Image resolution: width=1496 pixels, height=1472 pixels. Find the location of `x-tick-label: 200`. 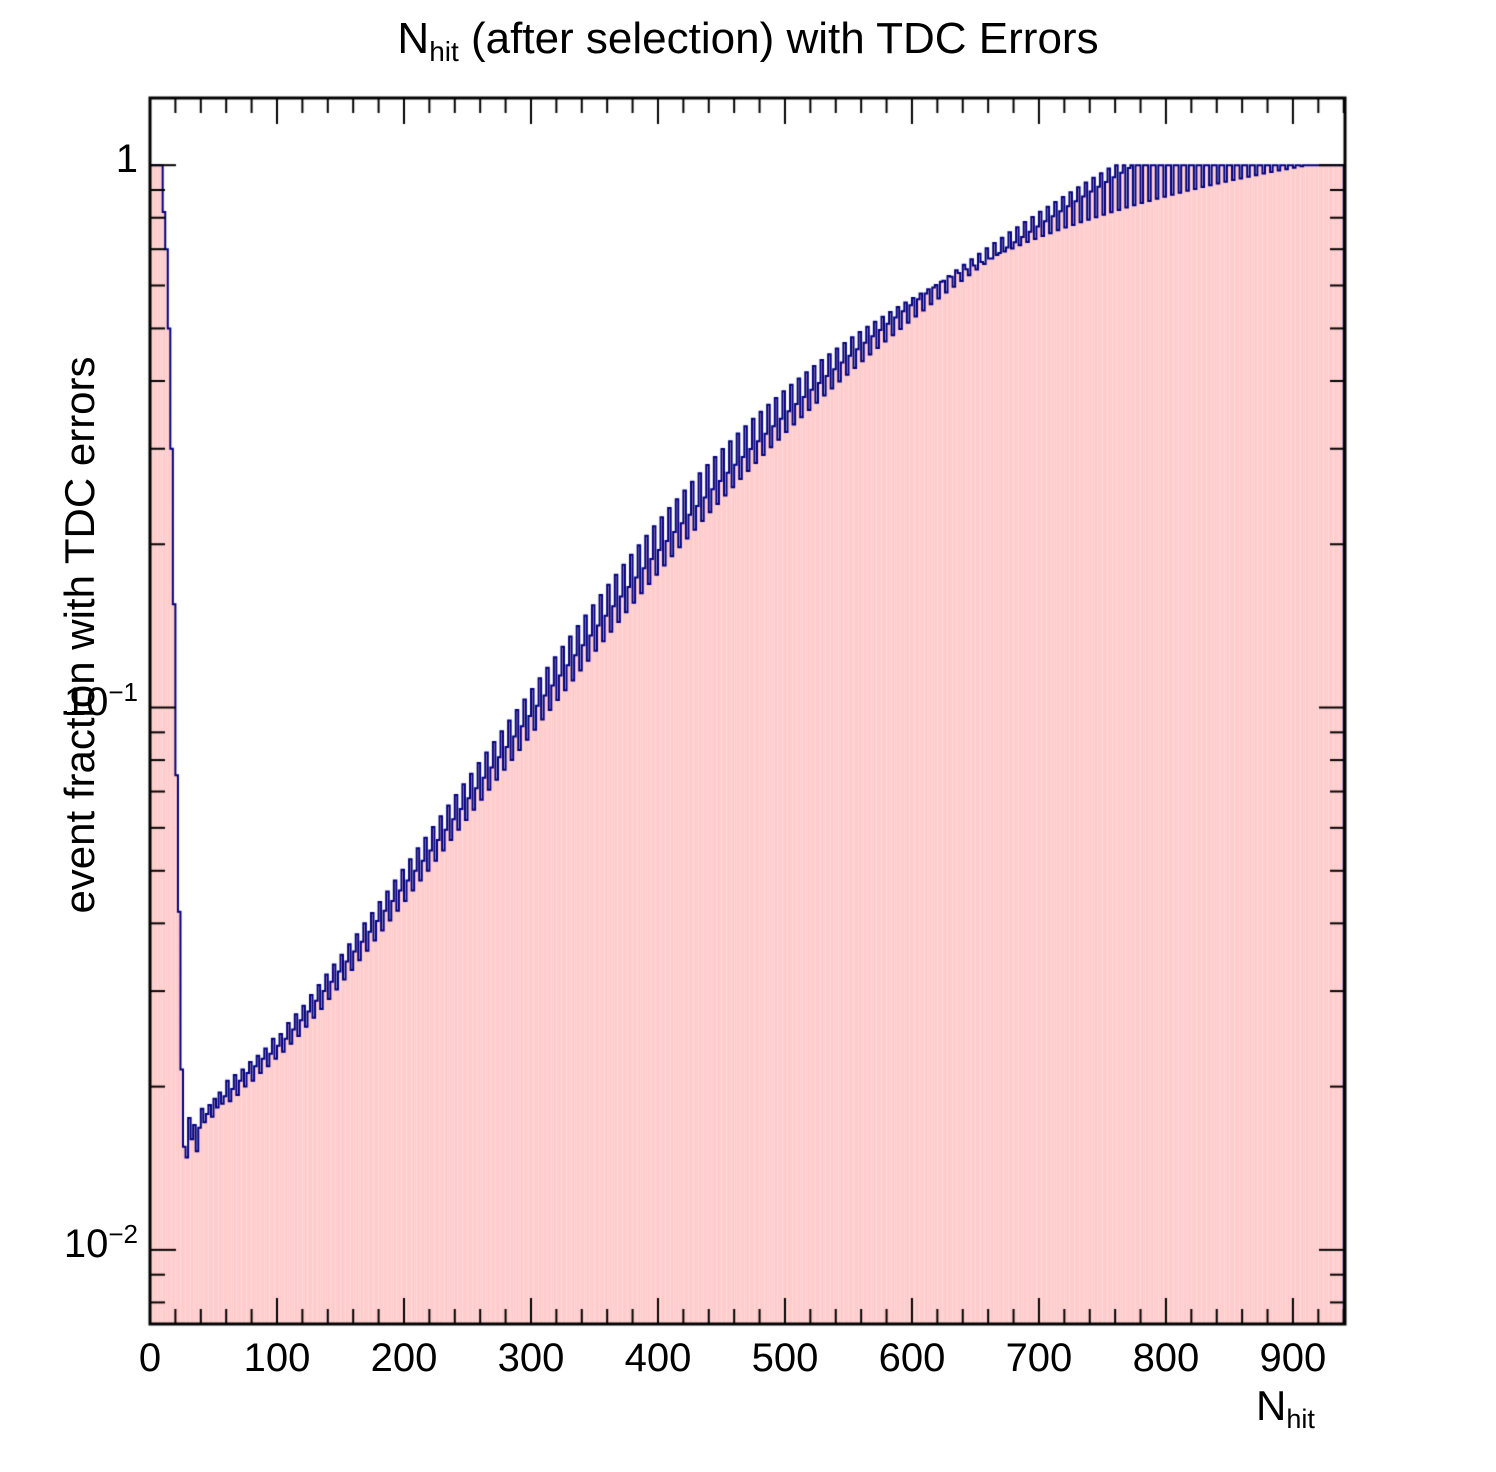

x-tick-label: 200 is located at coordinates (404, 1358).